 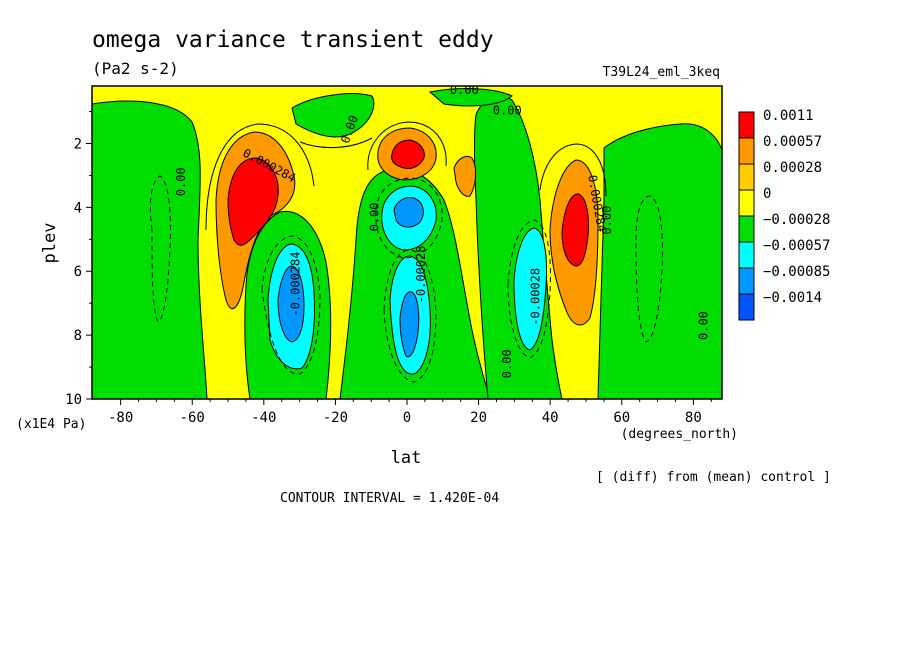 What do you see at coordinates (649, 269) in the screenshot?
I see `dashed-contour-far-north` at bounding box center [649, 269].